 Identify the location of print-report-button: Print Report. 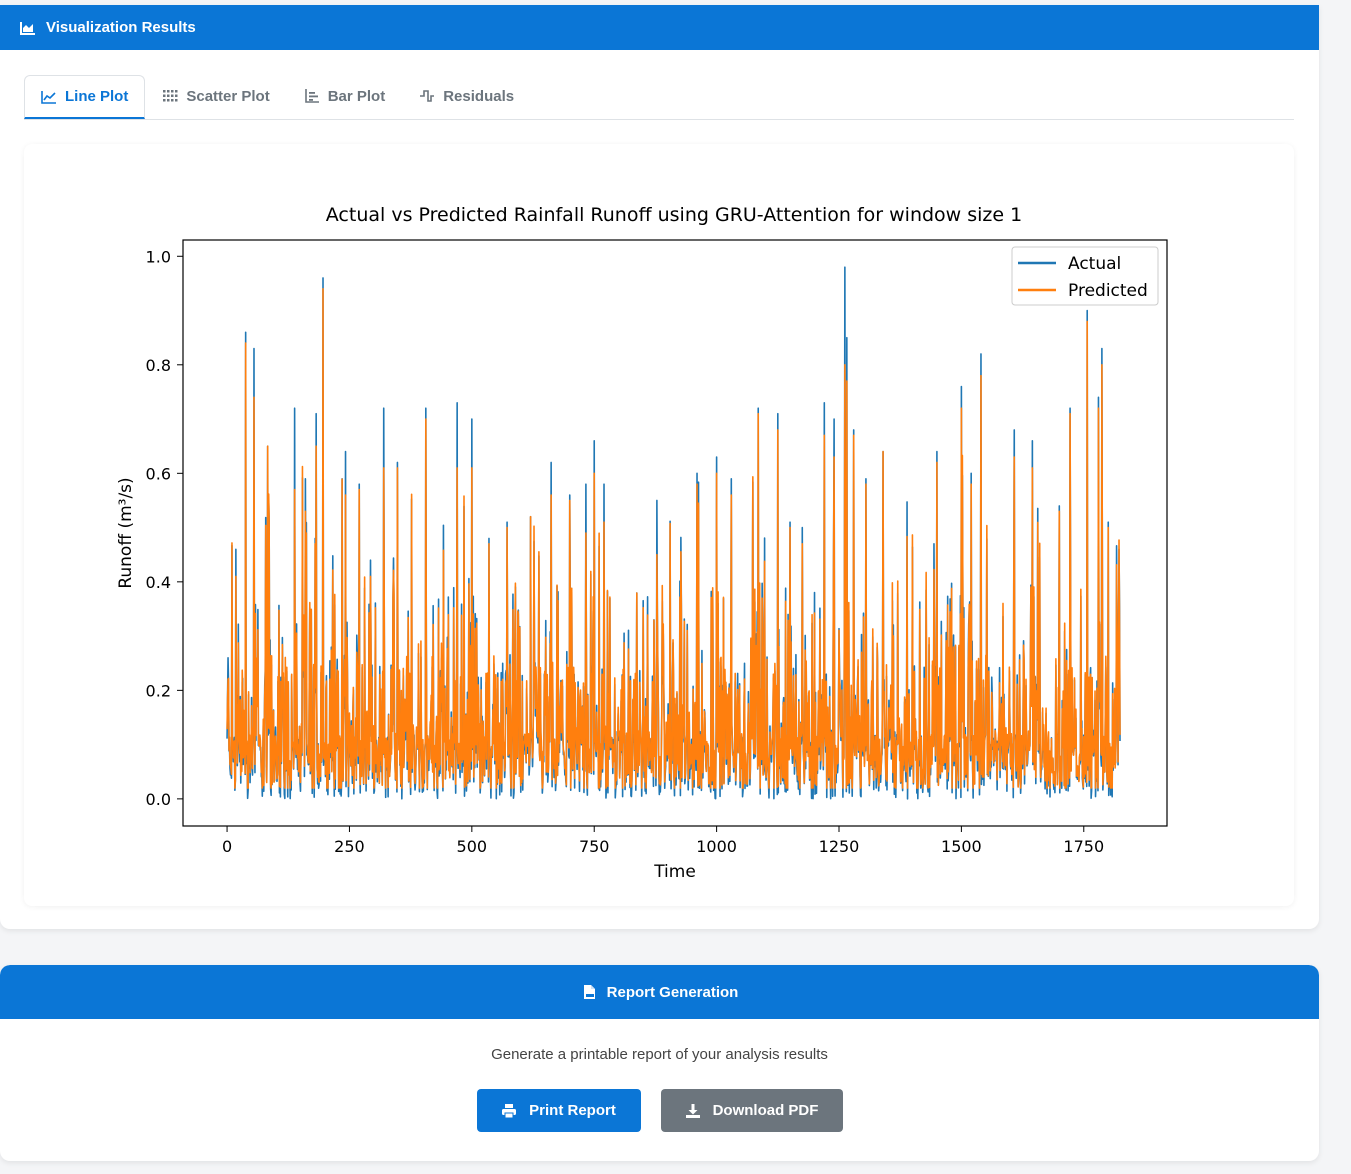
(558, 1110).